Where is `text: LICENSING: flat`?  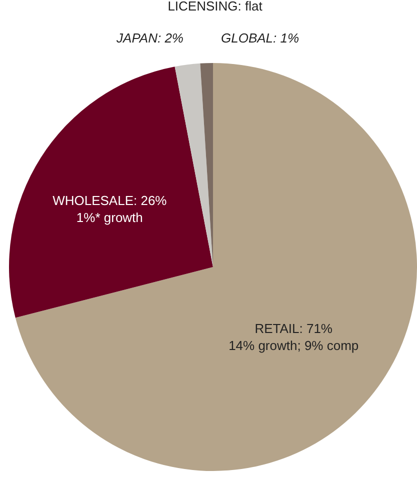 text: LICENSING: flat is located at coordinates (215, 7).